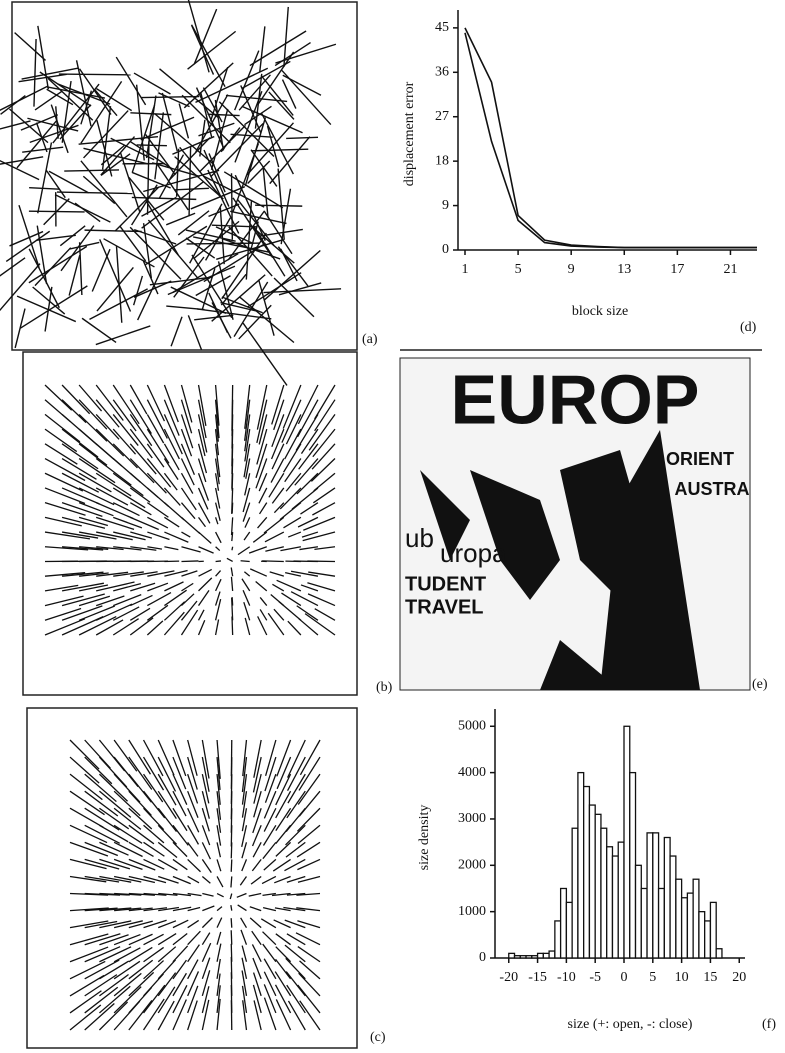 This screenshot has height=1053, width=785. What do you see at coordinates (575, 399) in the screenshot?
I see `image-text: EUROP` at bounding box center [575, 399].